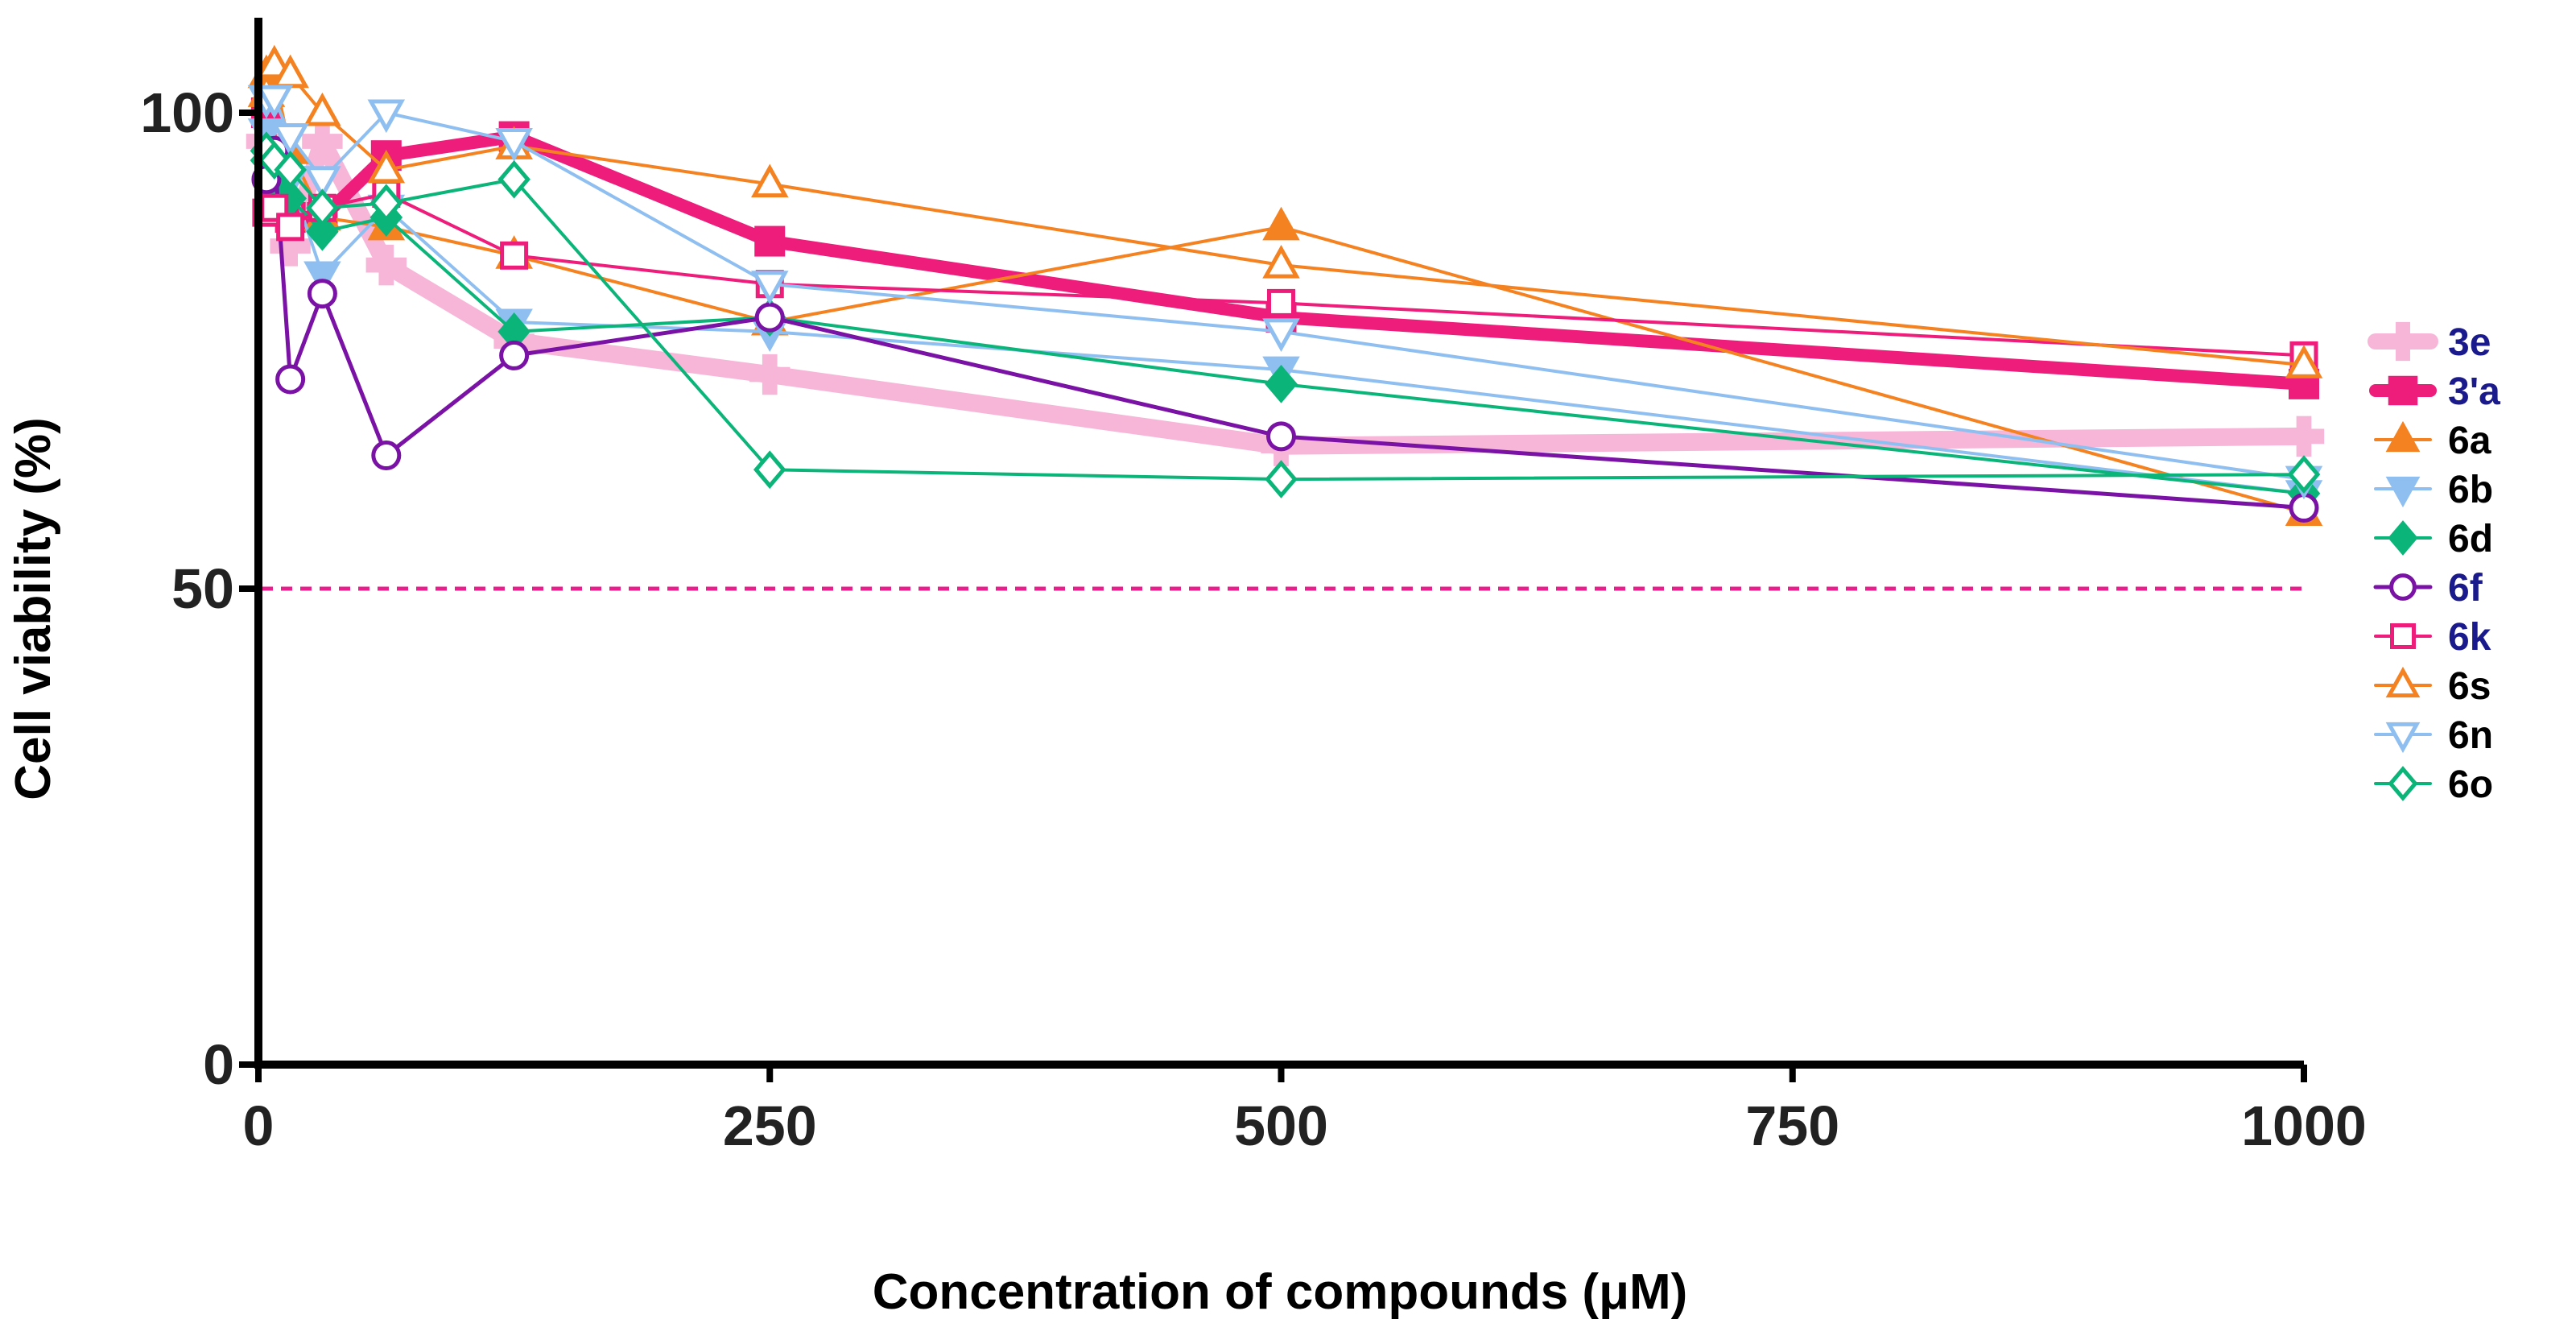 The height and width of the screenshot is (1340, 2576). Describe the element at coordinates (2433, 490) in the screenshot. I see `legend-item-6b: 6b` at that location.